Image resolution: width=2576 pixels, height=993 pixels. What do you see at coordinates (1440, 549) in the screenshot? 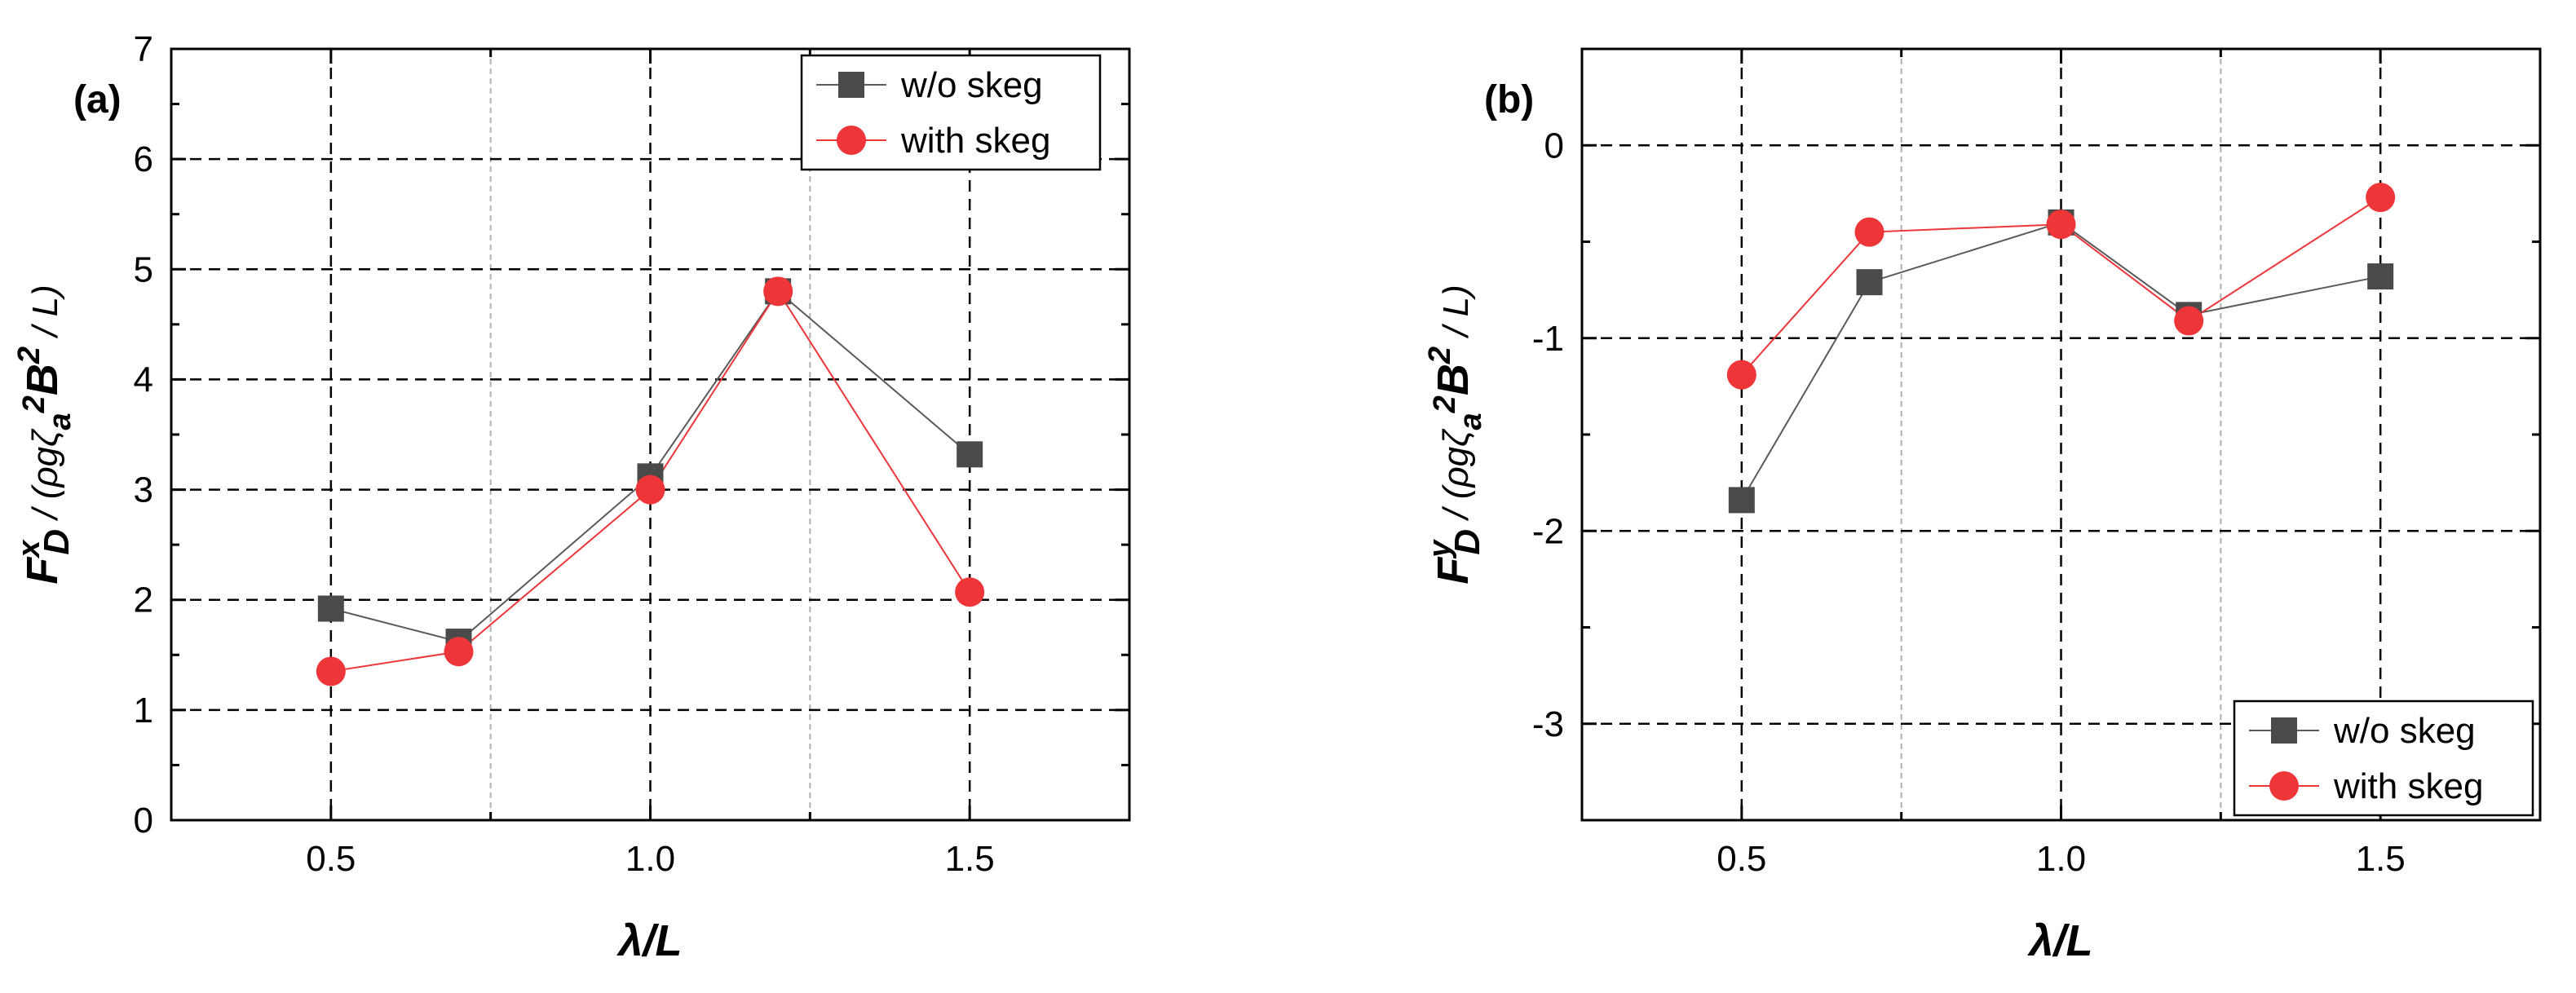
I see `y-label-sup: y` at bounding box center [1440, 549].